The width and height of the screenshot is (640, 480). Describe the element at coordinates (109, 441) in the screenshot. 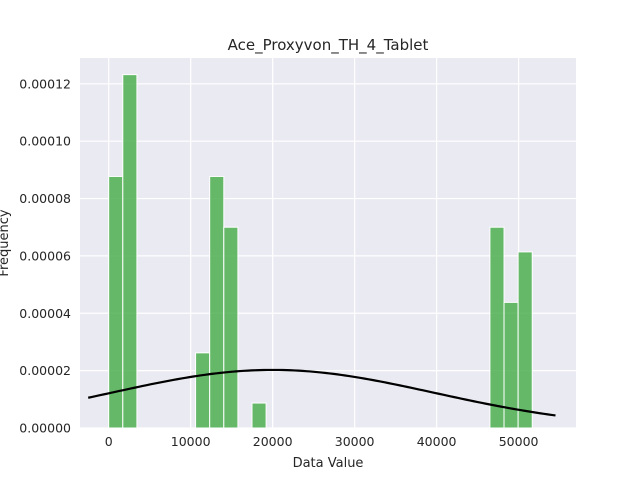

I see `x-tick-label: 0` at that location.